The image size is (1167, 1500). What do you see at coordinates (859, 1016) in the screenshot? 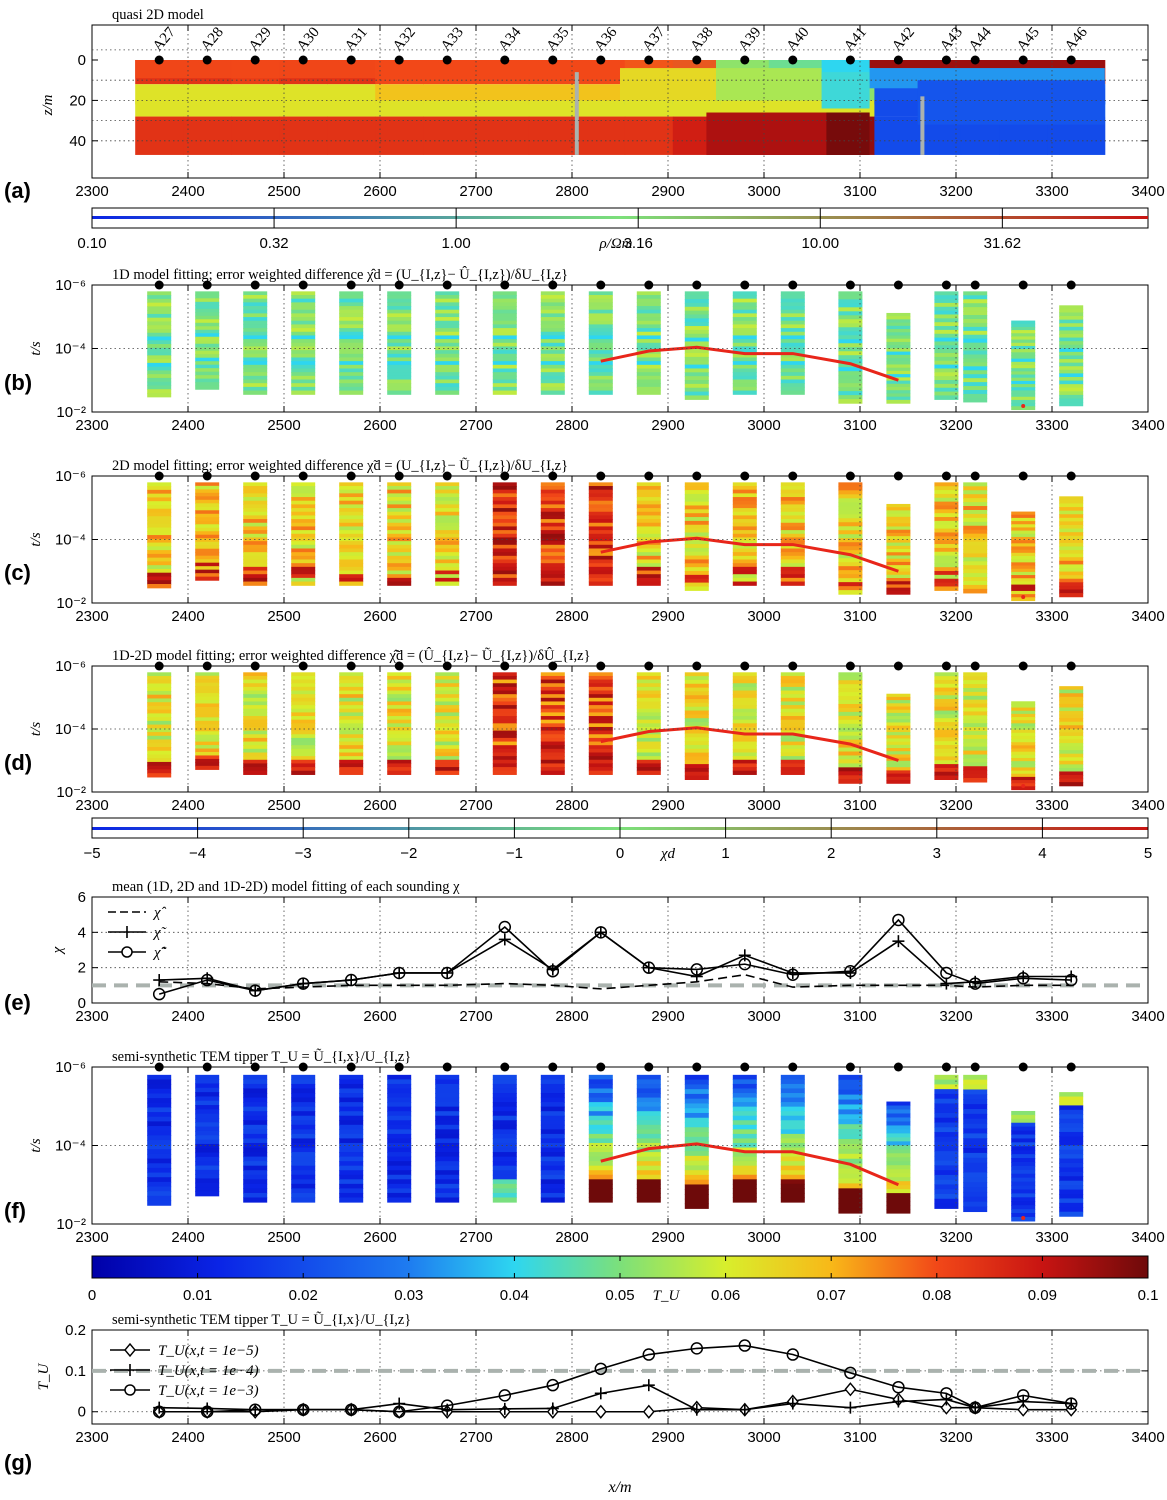
I see `panel-e-xtick-label: 3100` at bounding box center [859, 1016].